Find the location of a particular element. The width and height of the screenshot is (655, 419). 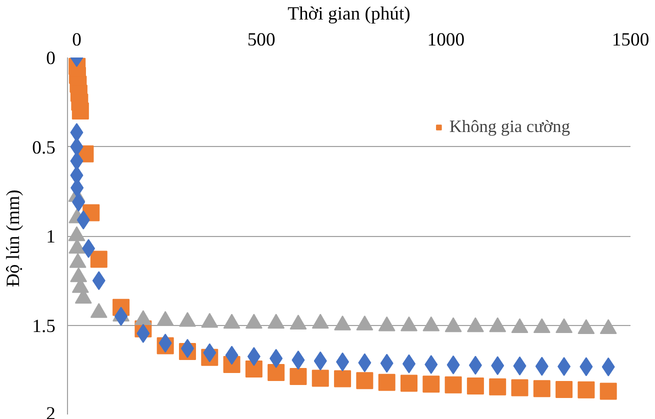

x-tick-label: 0 is located at coordinates (77, 40).